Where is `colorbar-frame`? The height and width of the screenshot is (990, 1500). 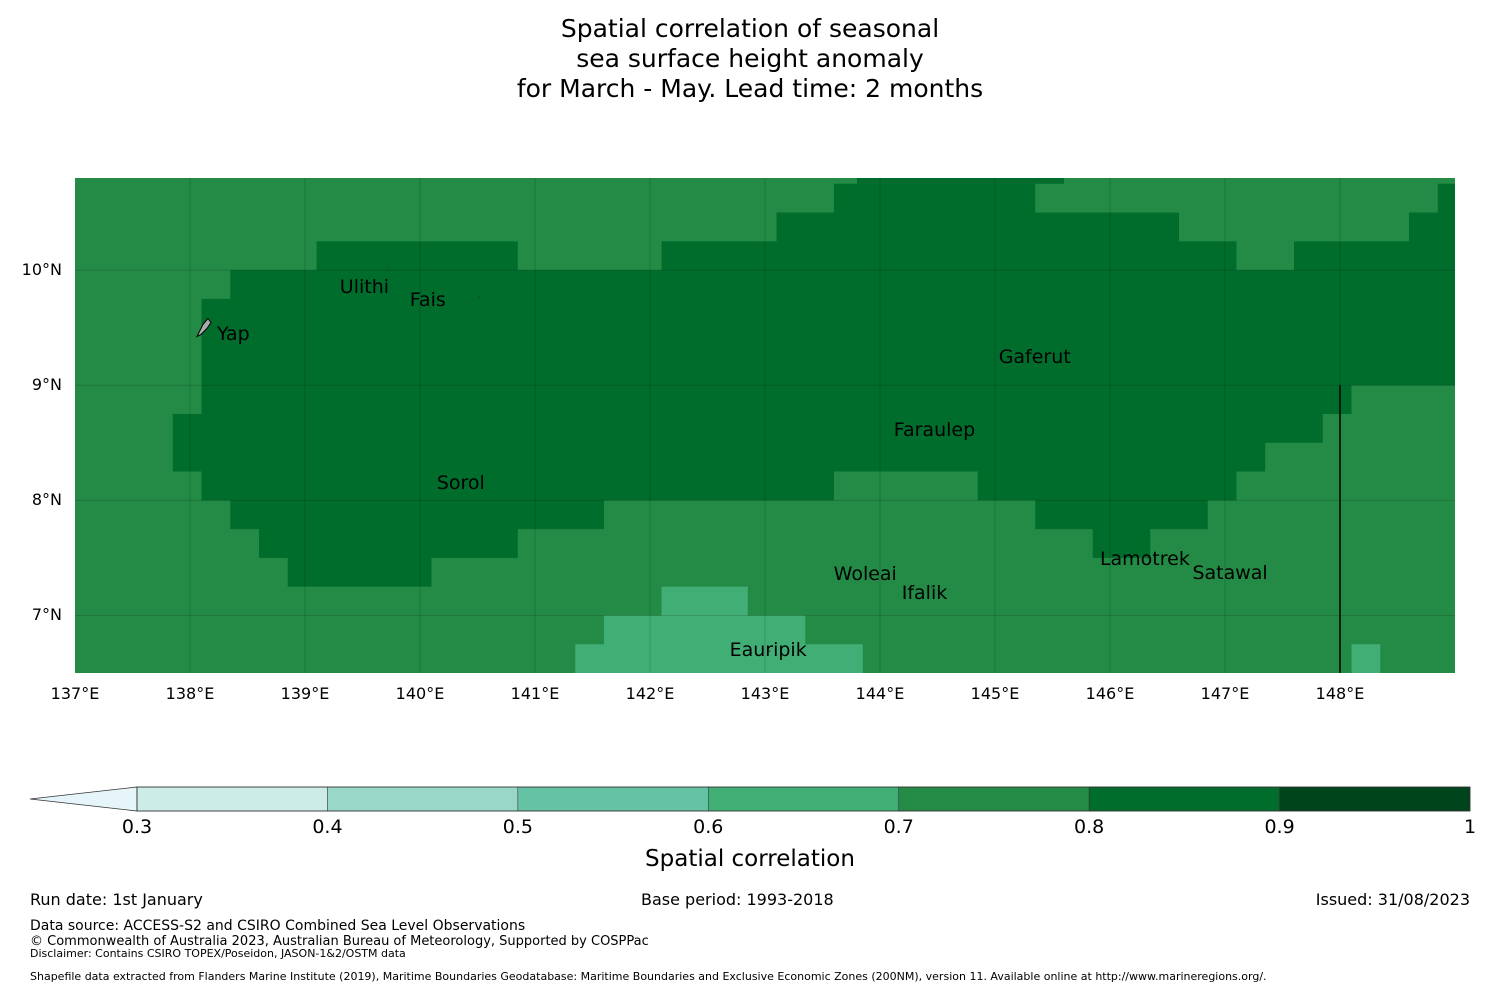 colorbar-frame is located at coordinates (803, 799).